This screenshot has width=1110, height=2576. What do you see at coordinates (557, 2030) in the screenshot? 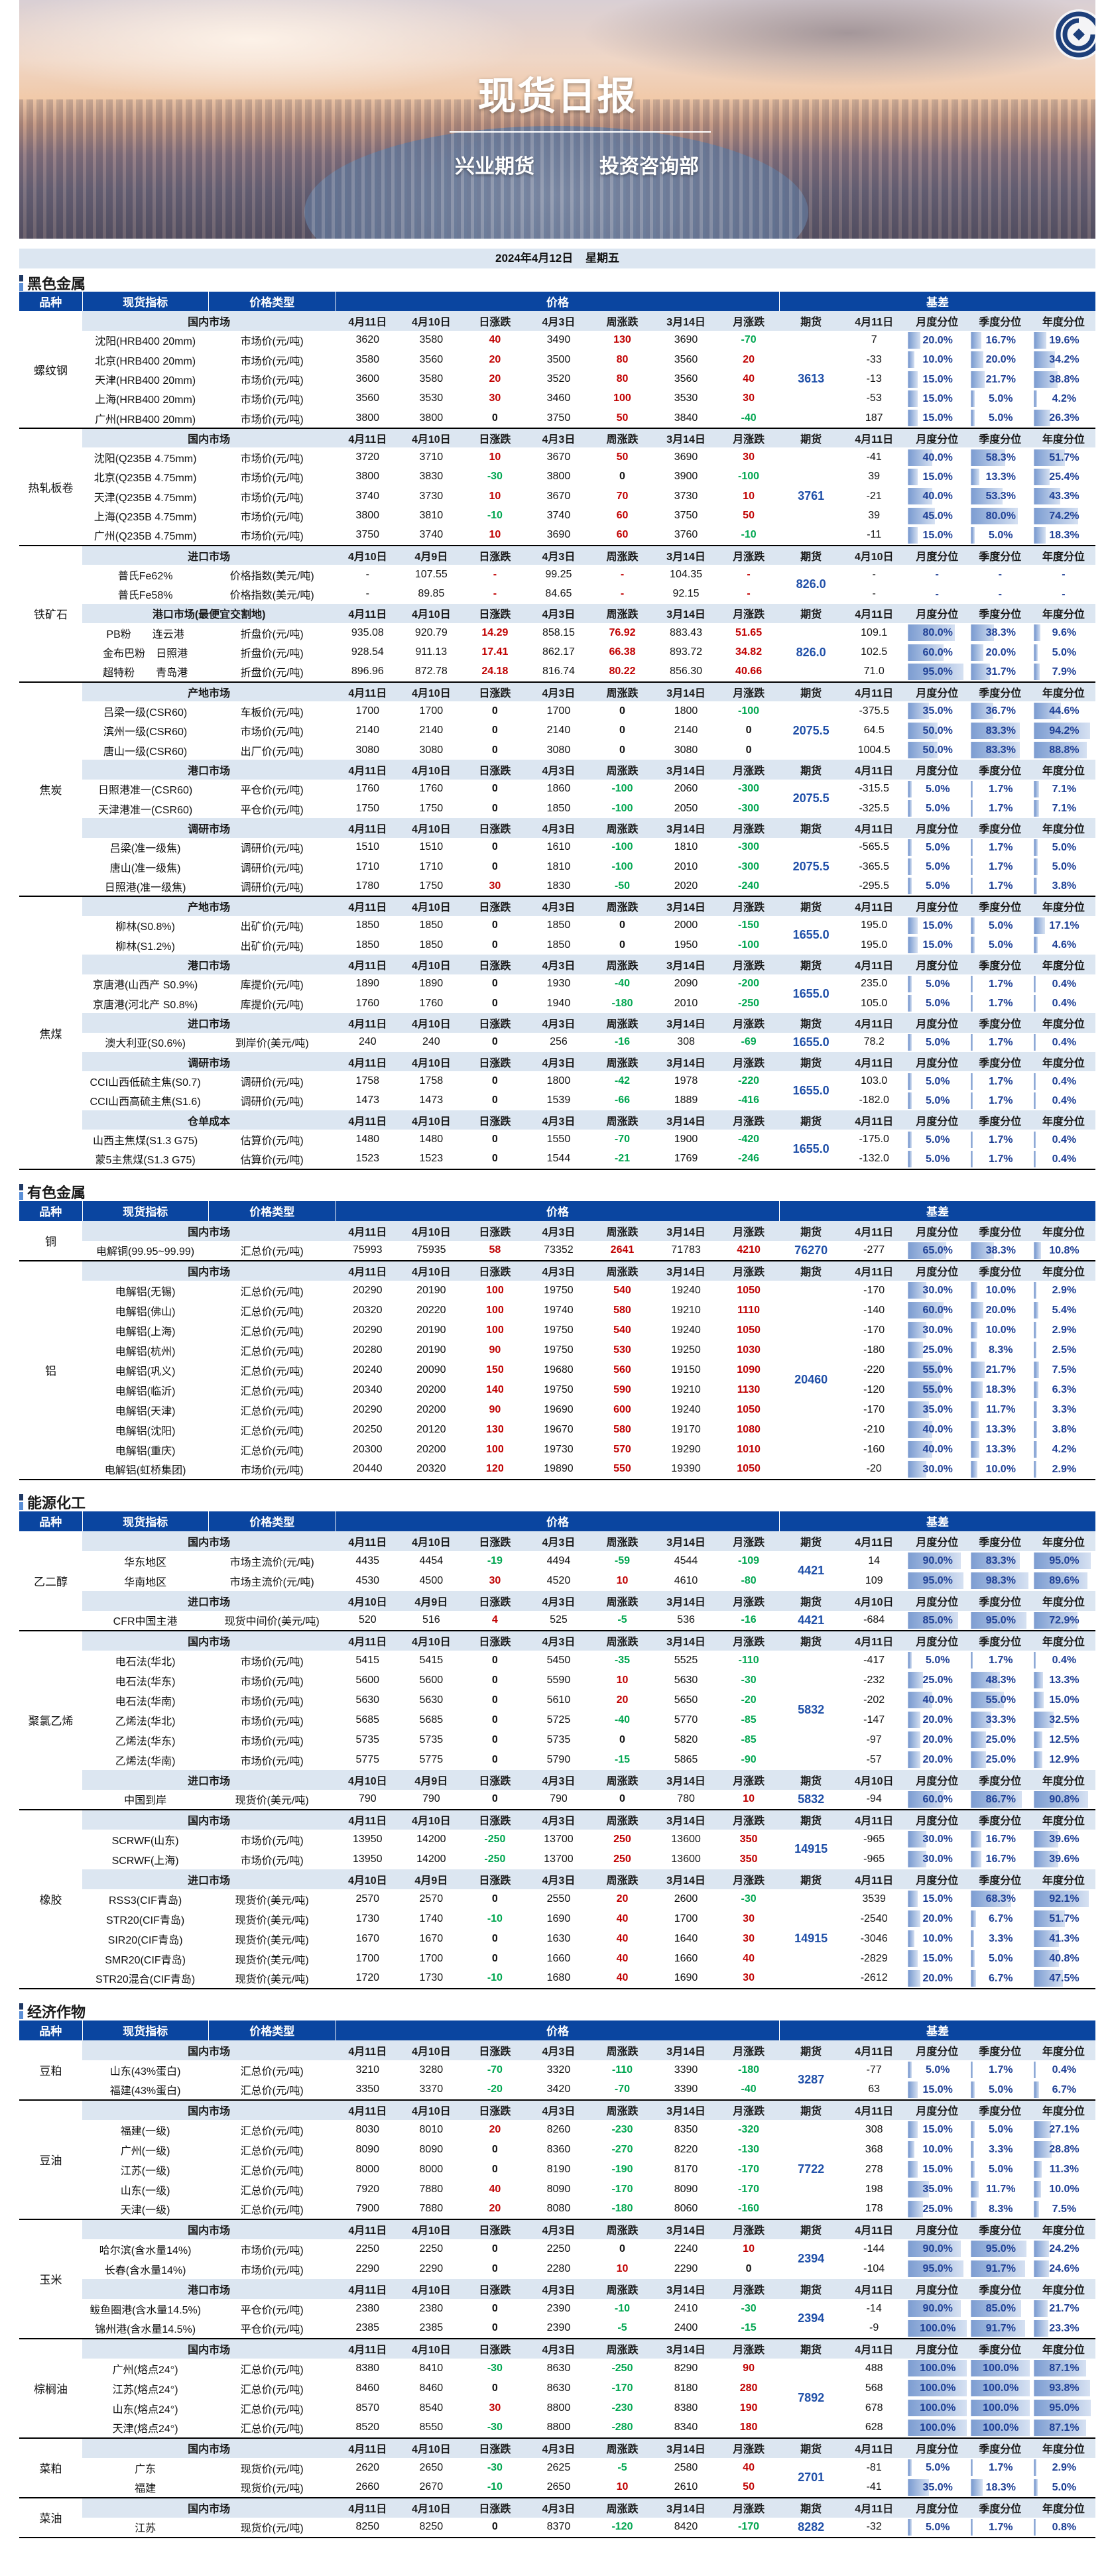
I see `table-header-row: 品种 现货指标 价格类型 价格 基差` at bounding box center [557, 2030].